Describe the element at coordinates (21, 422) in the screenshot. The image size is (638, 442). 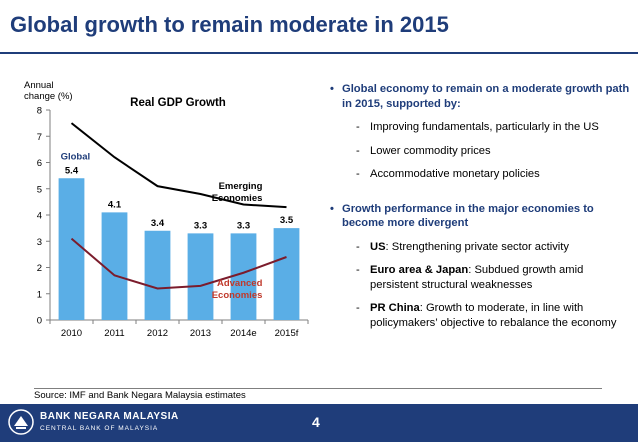
I see `bank-logo-icon` at that location.